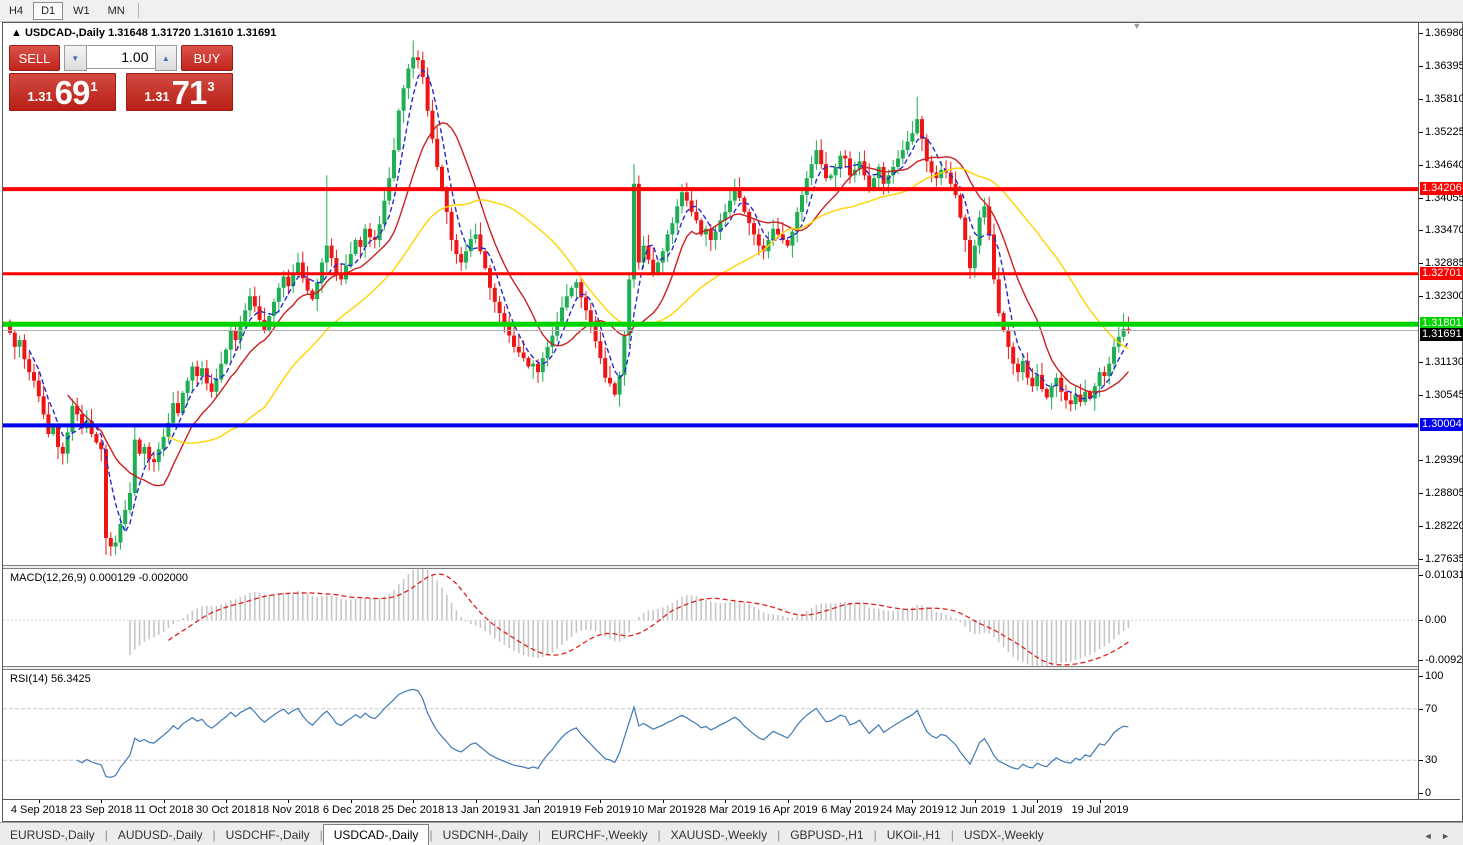 The image size is (1463, 845). I want to click on rsi-axis-tick: 70, so click(1431, 709).